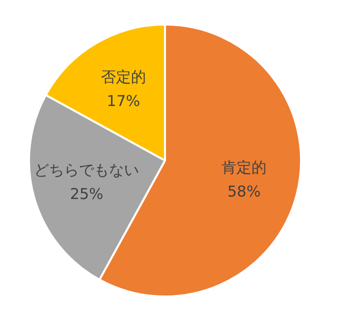  What do you see at coordinates (87, 194) in the screenshot?
I see `data-label: 25%` at bounding box center [87, 194].